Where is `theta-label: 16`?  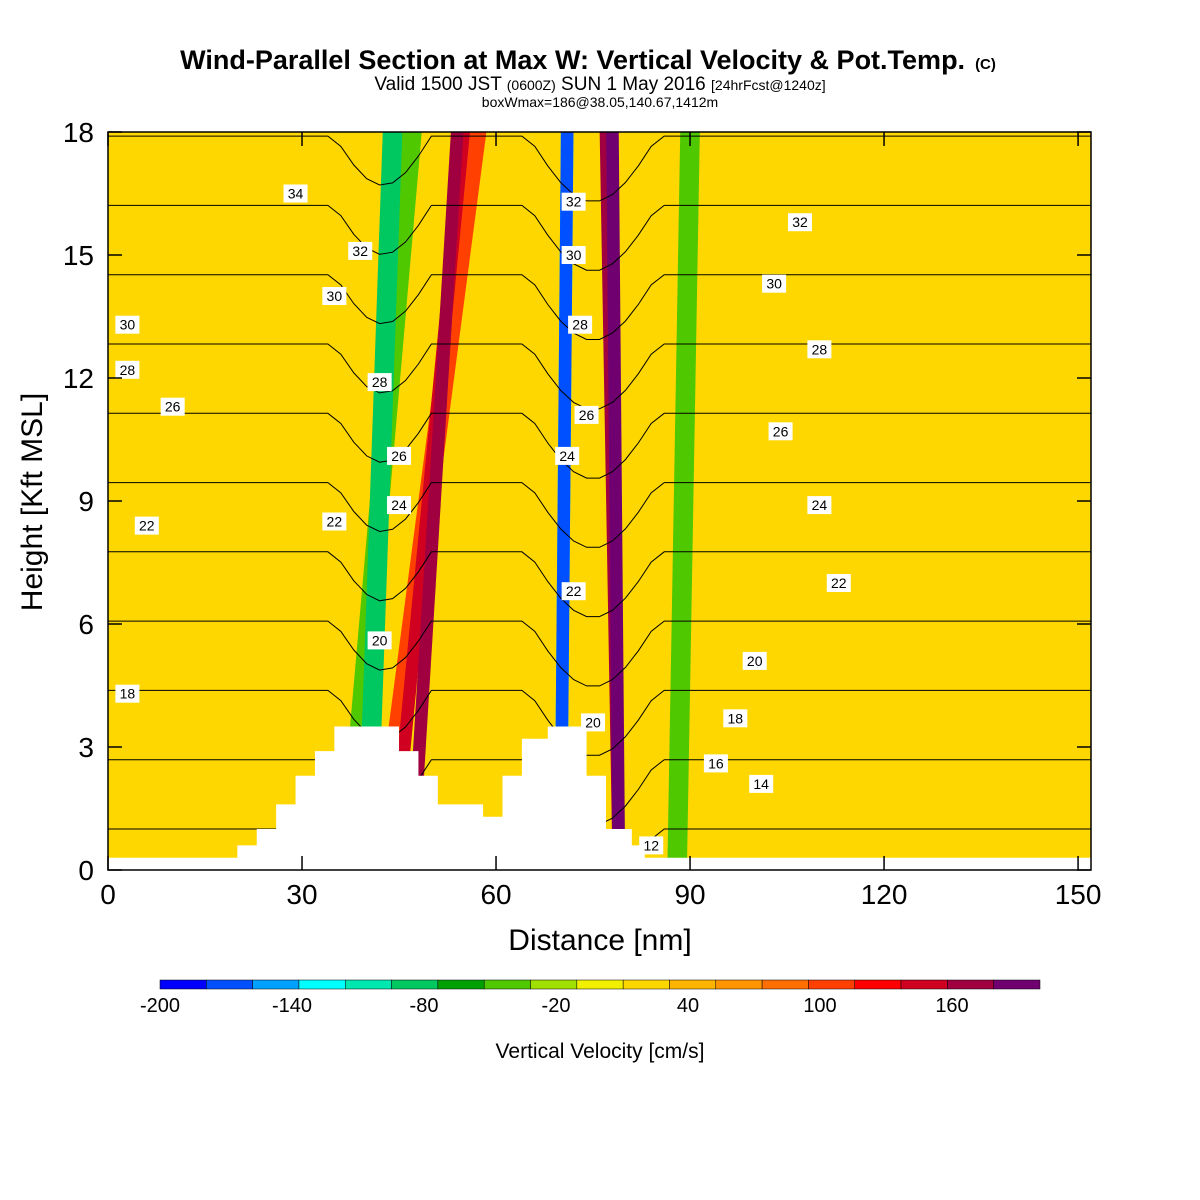 theta-label: 16 is located at coordinates (715, 763).